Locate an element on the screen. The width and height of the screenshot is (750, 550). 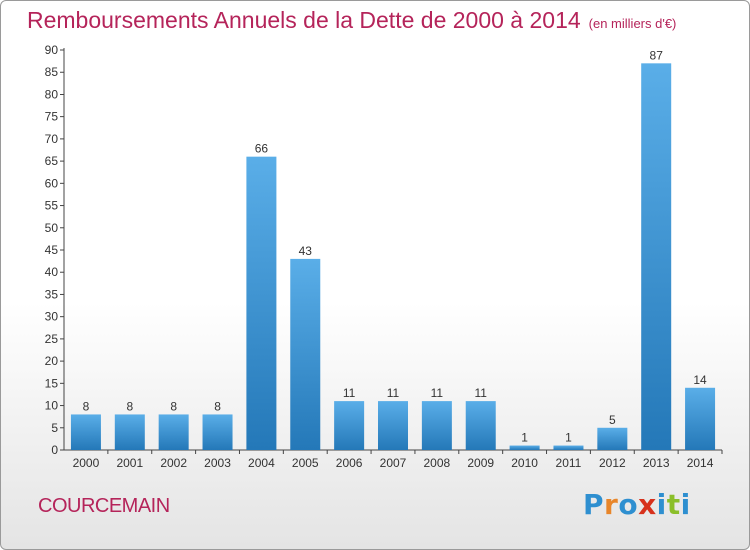
x-tick-label: 2012 is located at coordinates (612, 463).